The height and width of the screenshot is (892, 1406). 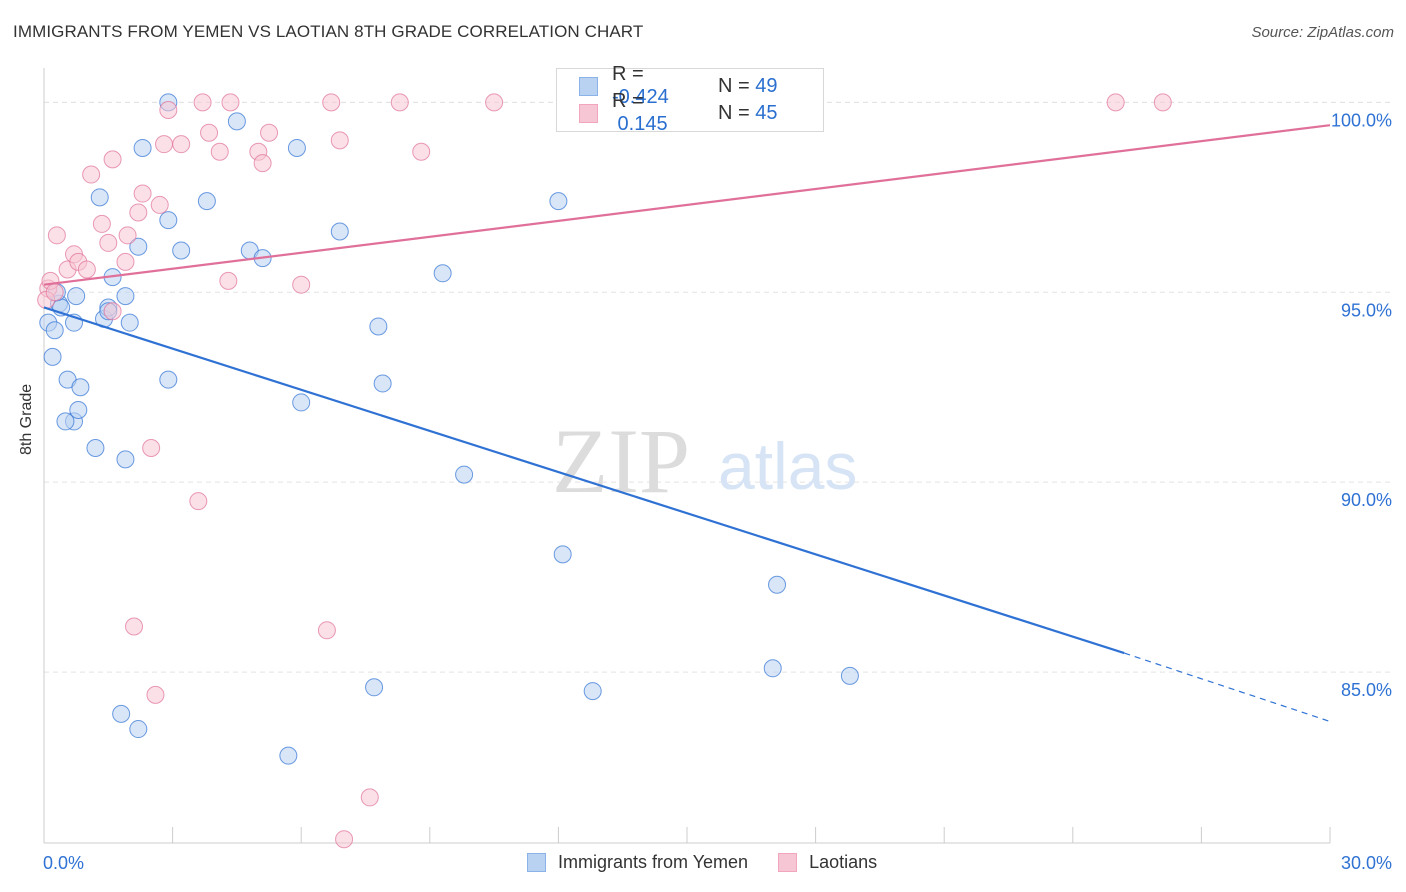 What do you see at coordinates (1366, 310) in the screenshot?
I see `y-tick-label: 95.0%` at bounding box center [1366, 310].